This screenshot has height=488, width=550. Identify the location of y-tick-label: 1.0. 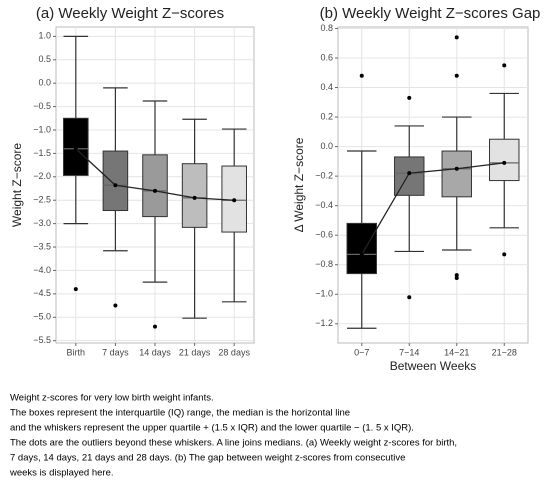
(44, 36).